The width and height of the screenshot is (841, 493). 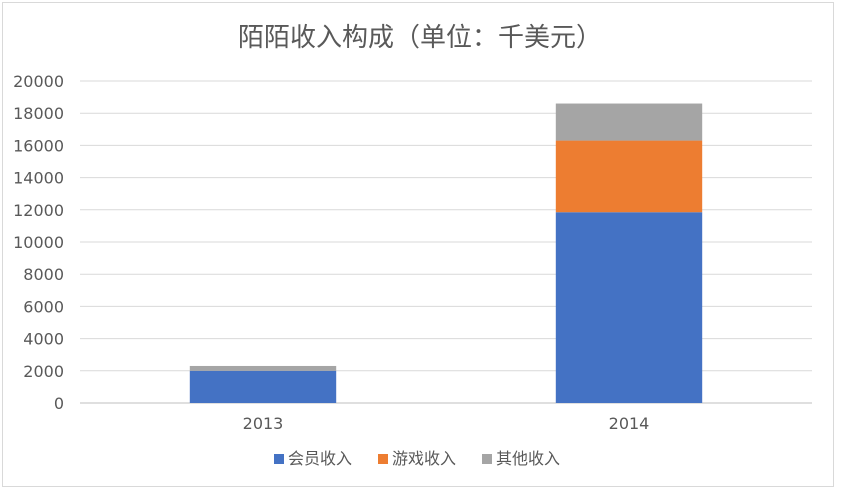 What do you see at coordinates (424, 458) in the screenshot?
I see `legend-label: 游戏收入` at bounding box center [424, 458].